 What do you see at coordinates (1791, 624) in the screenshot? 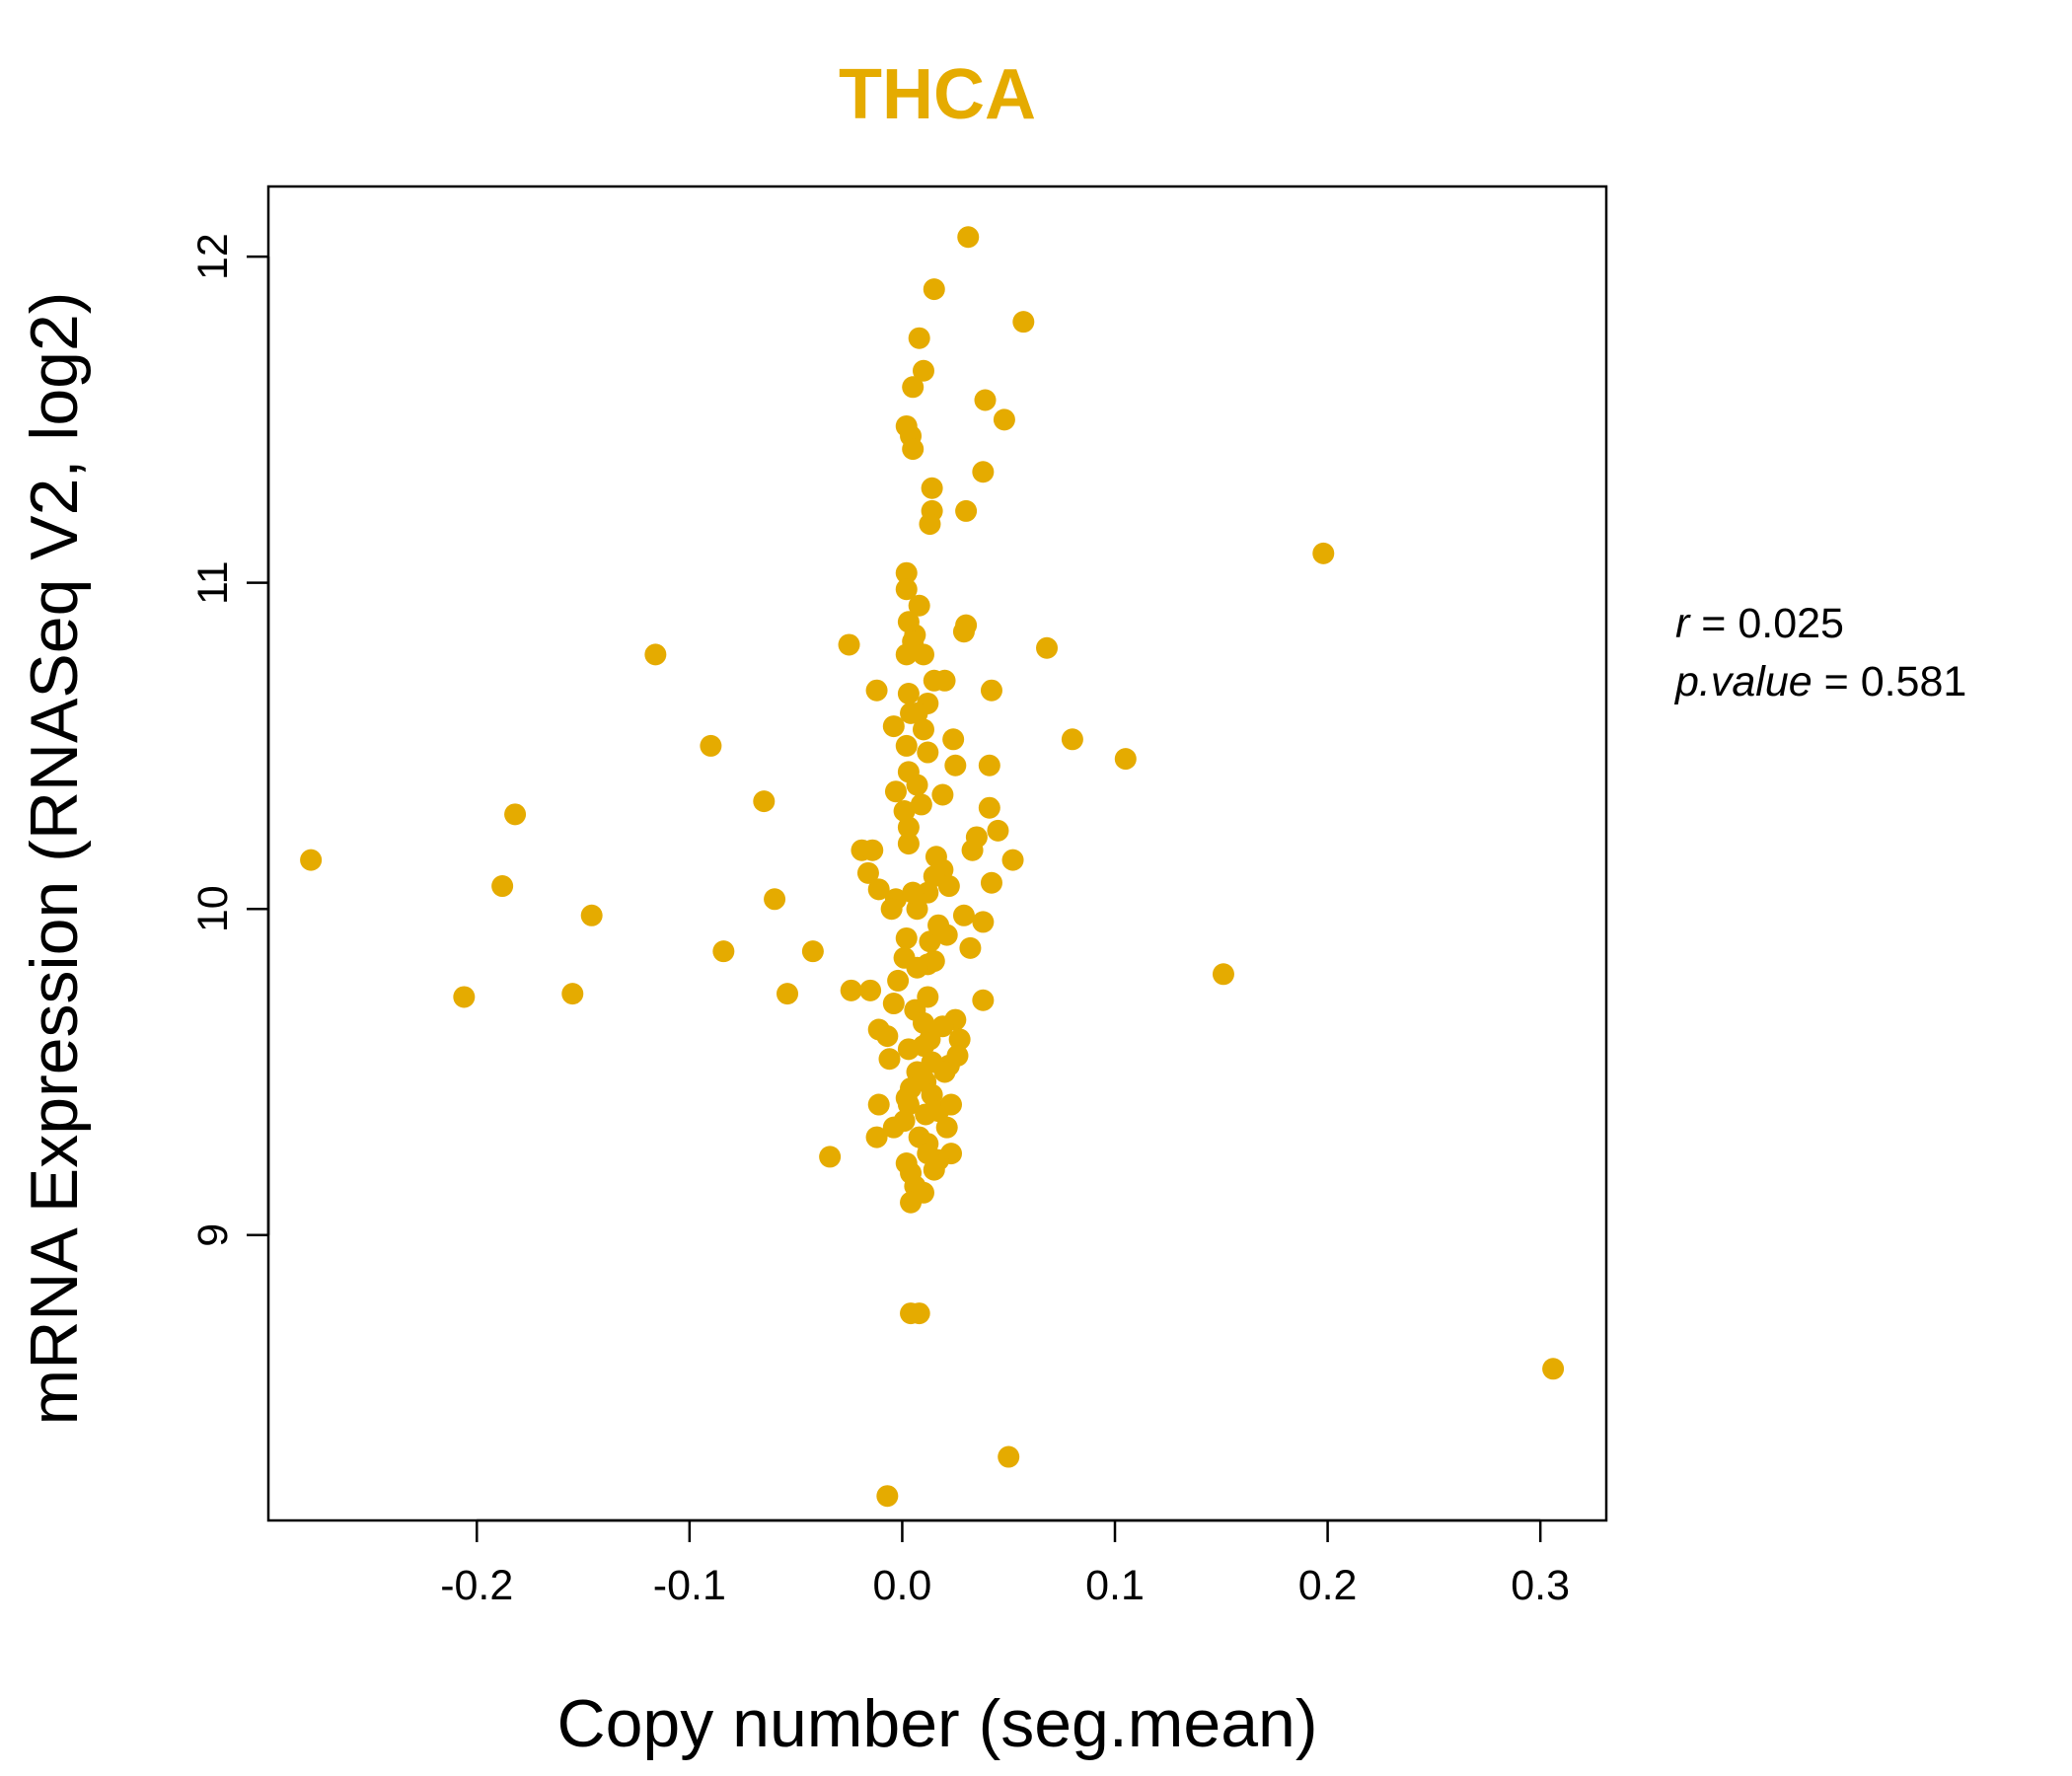
I see `r-value: 0.025` at bounding box center [1791, 624].